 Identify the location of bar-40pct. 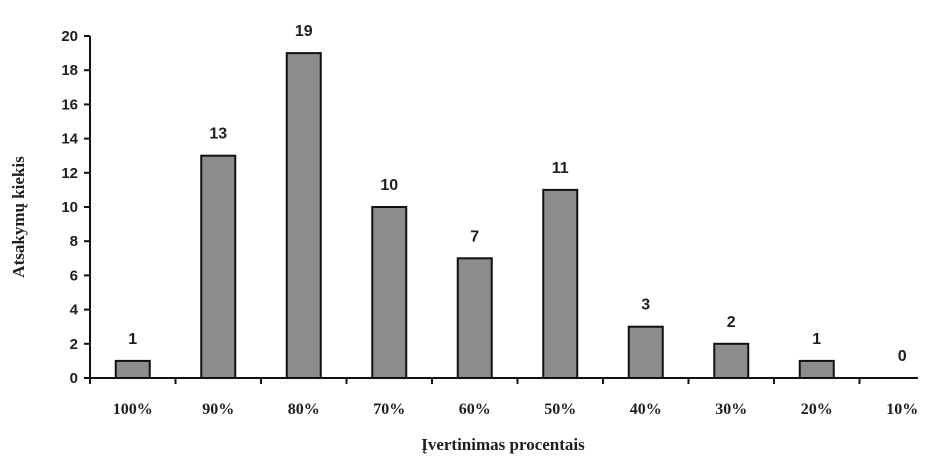
(645, 352).